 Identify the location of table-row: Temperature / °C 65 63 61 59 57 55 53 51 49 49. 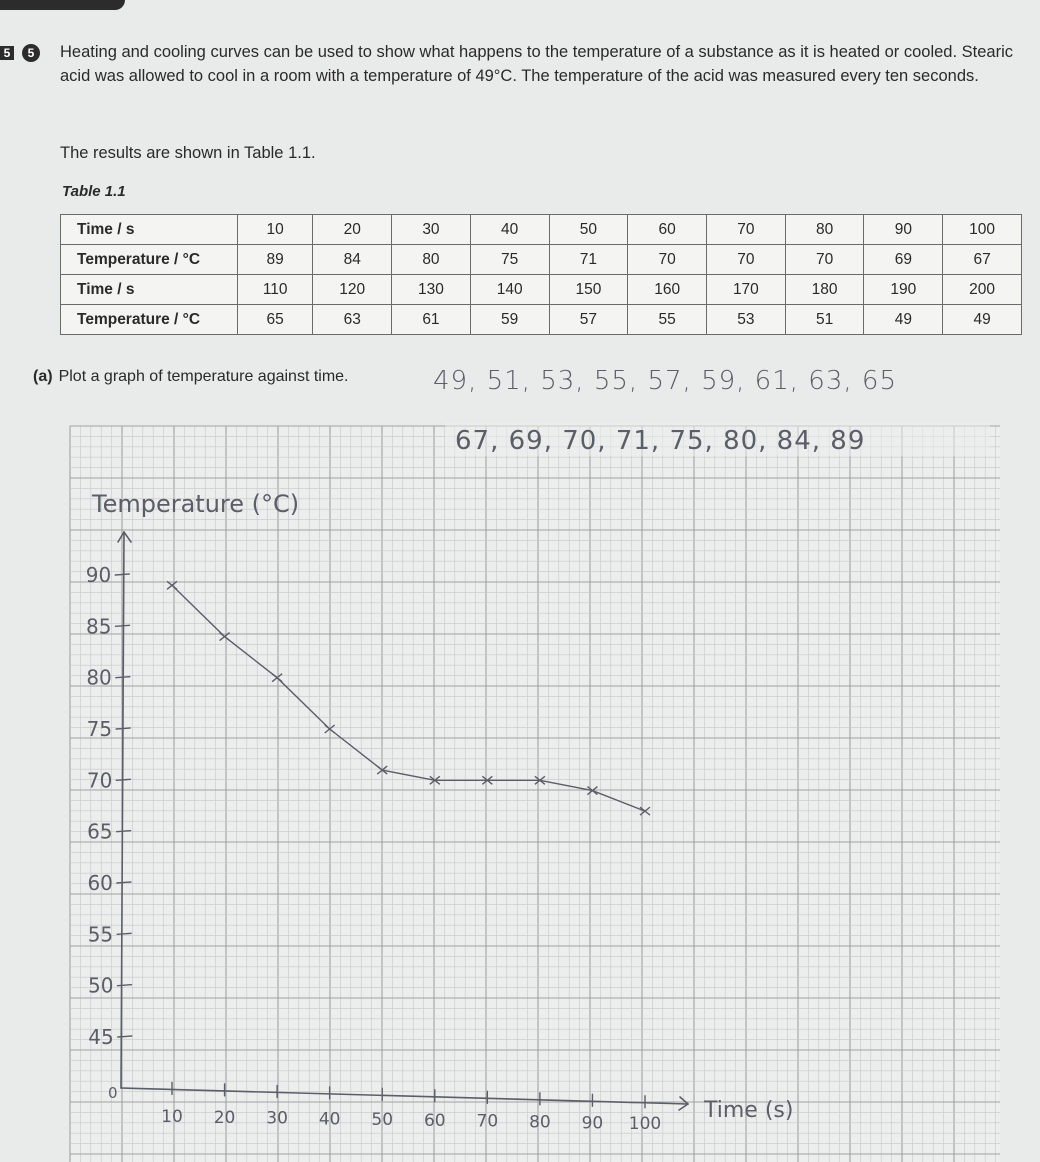
(541, 319).